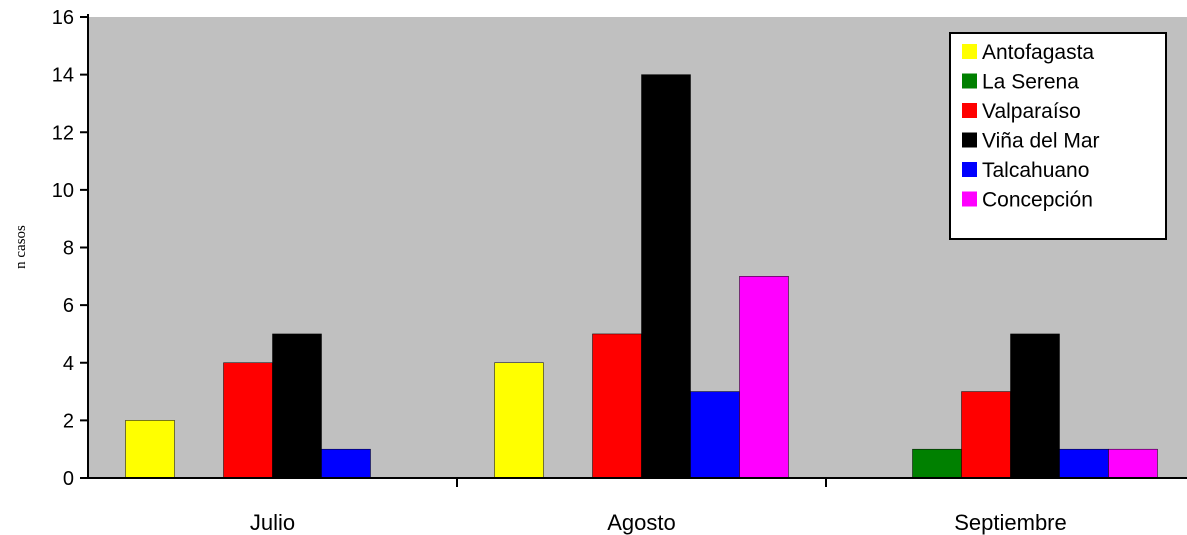 This screenshot has height=535, width=1187. I want to click on legend-label: Antofagasta, so click(1038, 52).